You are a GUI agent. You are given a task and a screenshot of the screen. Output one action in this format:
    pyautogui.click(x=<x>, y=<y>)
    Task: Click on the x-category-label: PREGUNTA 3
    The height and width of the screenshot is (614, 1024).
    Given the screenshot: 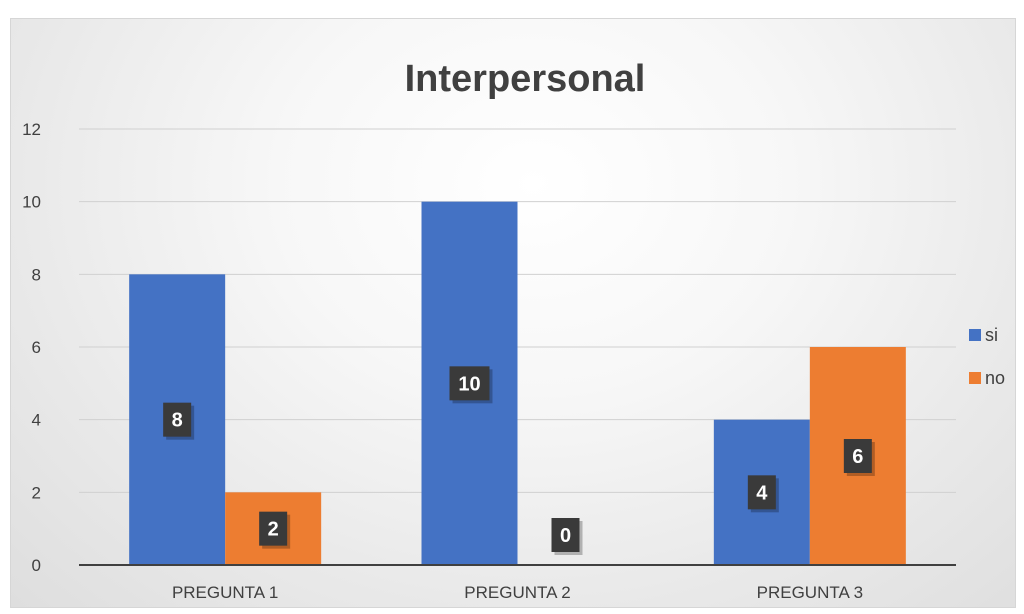 What is the action you would take?
    pyautogui.click(x=810, y=592)
    